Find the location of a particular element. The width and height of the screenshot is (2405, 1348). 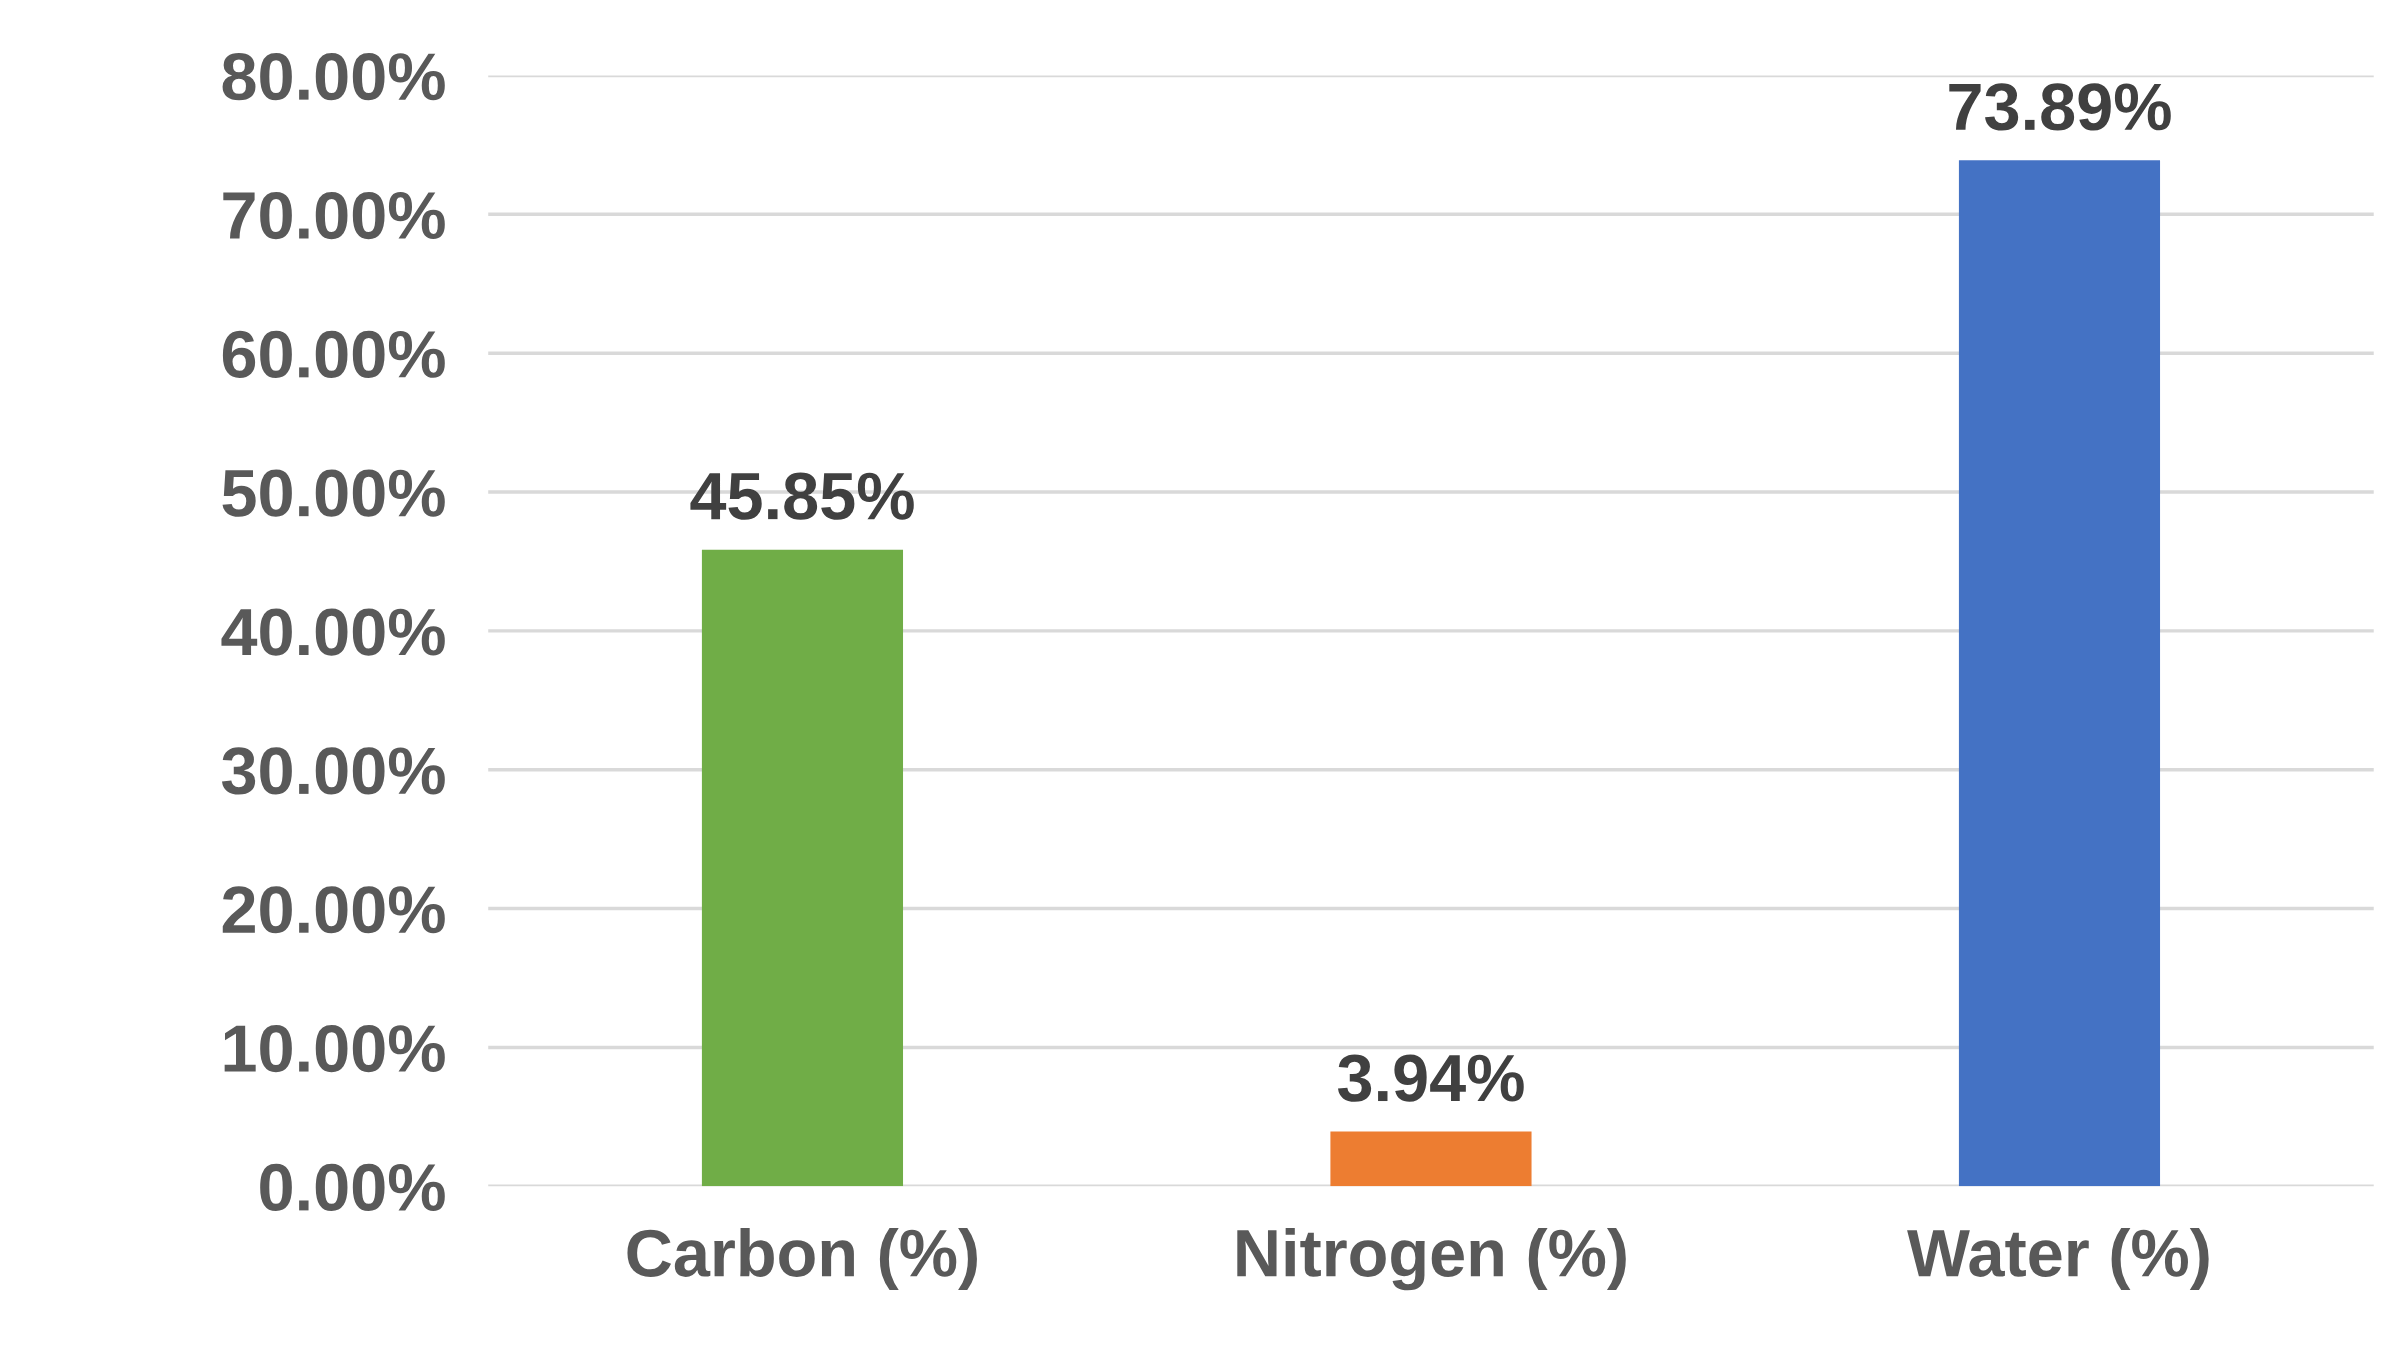

y-tick-label: 30.00% is located at coordinates (333, 771).